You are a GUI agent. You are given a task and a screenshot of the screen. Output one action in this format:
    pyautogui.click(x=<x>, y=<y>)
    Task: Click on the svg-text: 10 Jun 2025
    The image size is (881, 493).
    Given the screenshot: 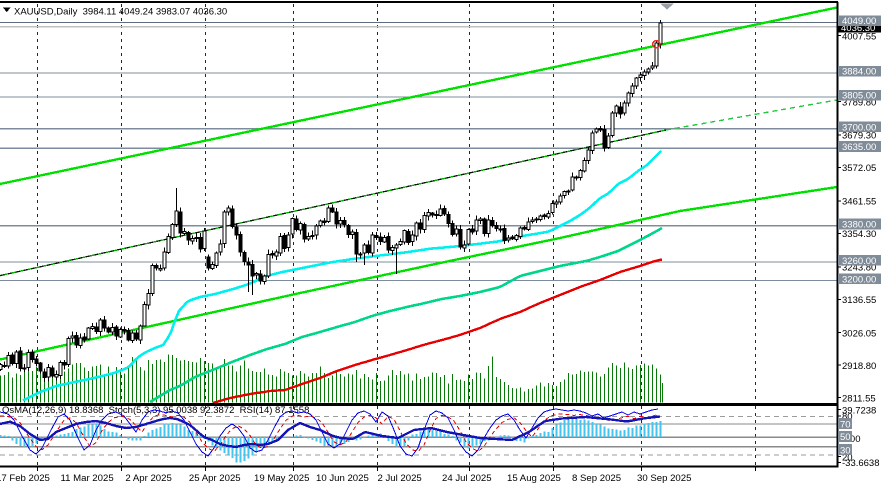 What is the action you would take?
    pyautogui.click(x=342, y=478)
    